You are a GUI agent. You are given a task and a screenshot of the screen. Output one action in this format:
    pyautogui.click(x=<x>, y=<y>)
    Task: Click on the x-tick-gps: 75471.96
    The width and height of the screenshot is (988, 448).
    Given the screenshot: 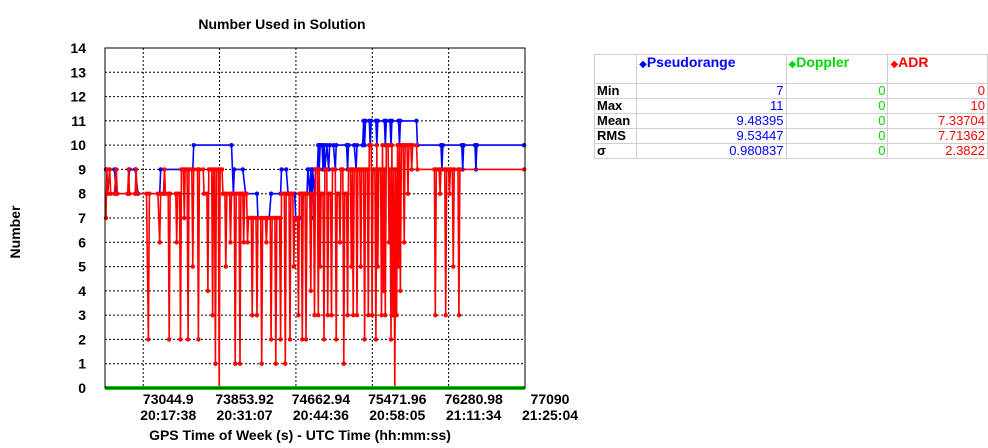 What is the action you would take?
    pyautogui.click(x=397, y=399)
    